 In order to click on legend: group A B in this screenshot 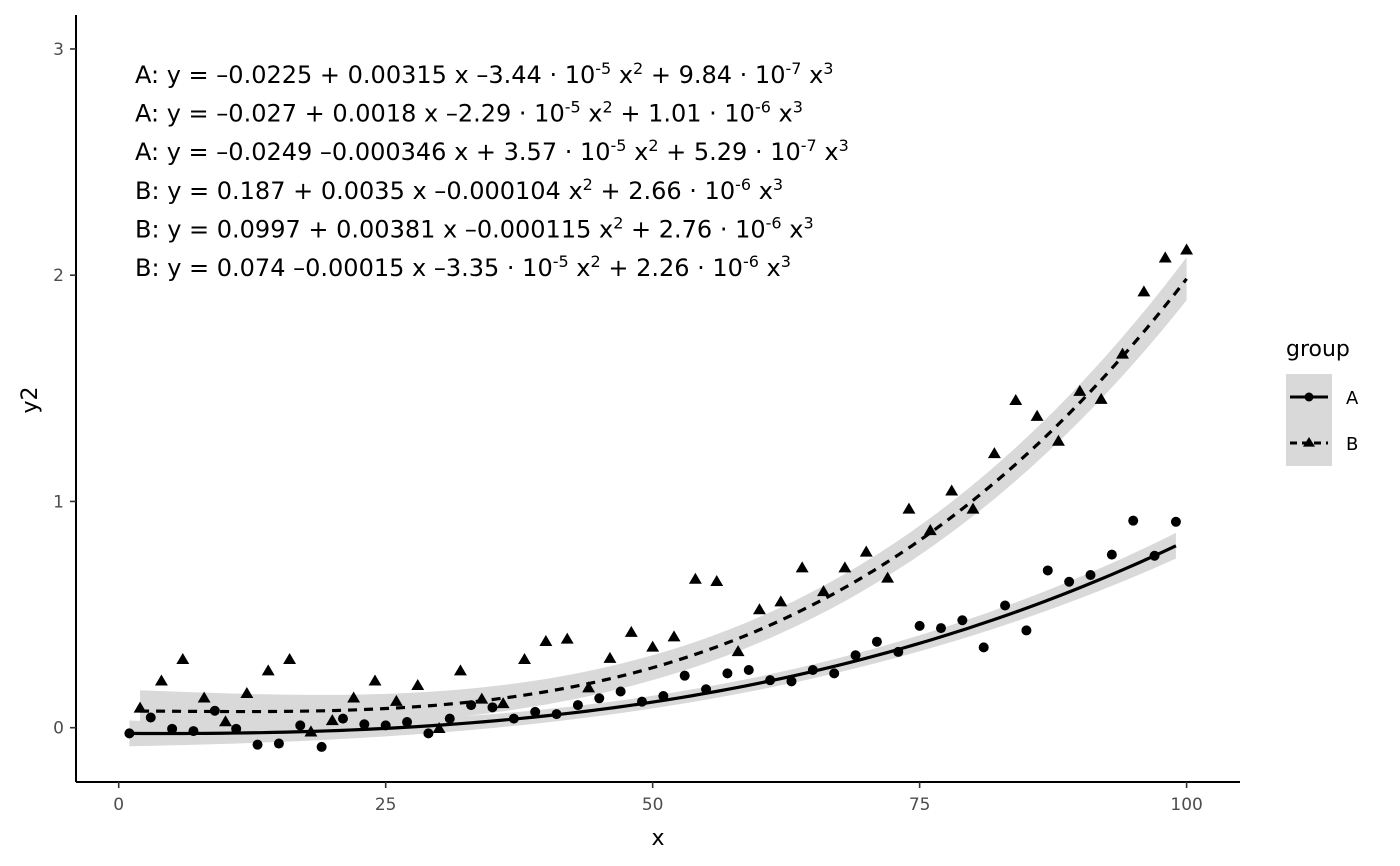, I will do `click(1322, 401)`.